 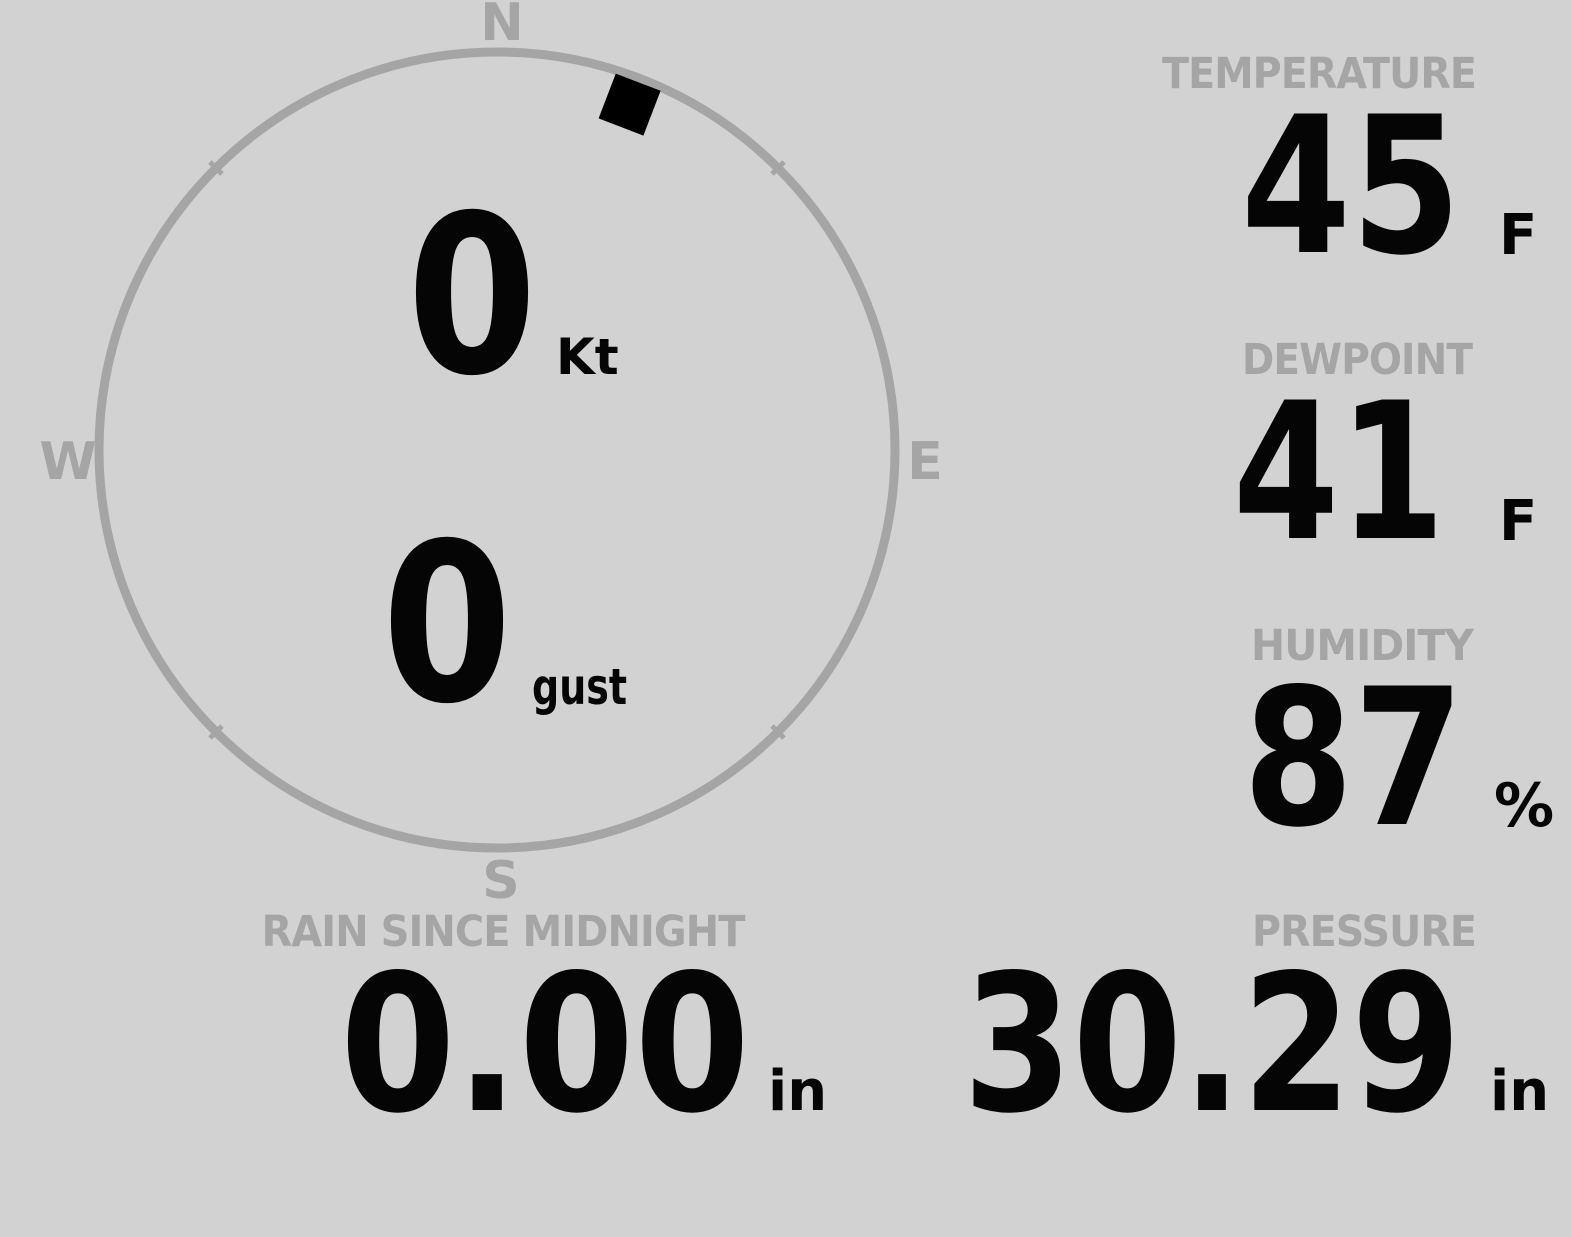 I want to click on pressure-value: 30.29, so click(x=1212, y=1044).